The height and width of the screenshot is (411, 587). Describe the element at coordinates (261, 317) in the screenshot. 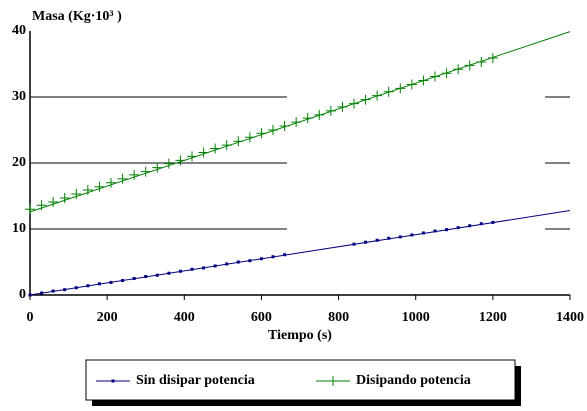

I see `x-tick-label: 600` at that location.